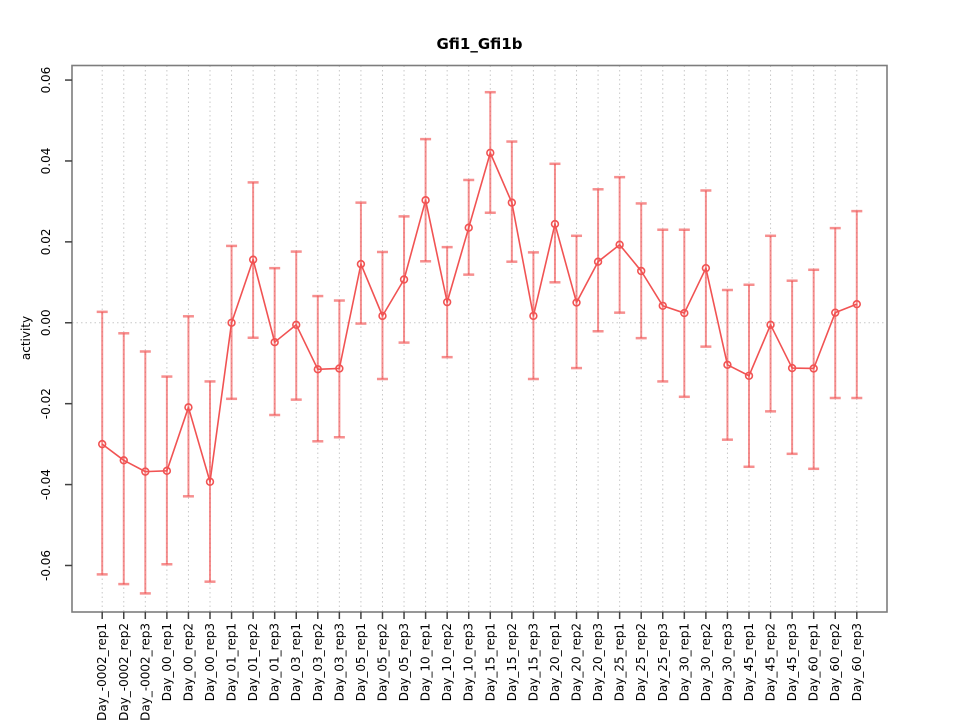  Describe the element at coordinates (771, 662) in the screenshot. I see `x-tick-label: Day_45_rep2` at that location.